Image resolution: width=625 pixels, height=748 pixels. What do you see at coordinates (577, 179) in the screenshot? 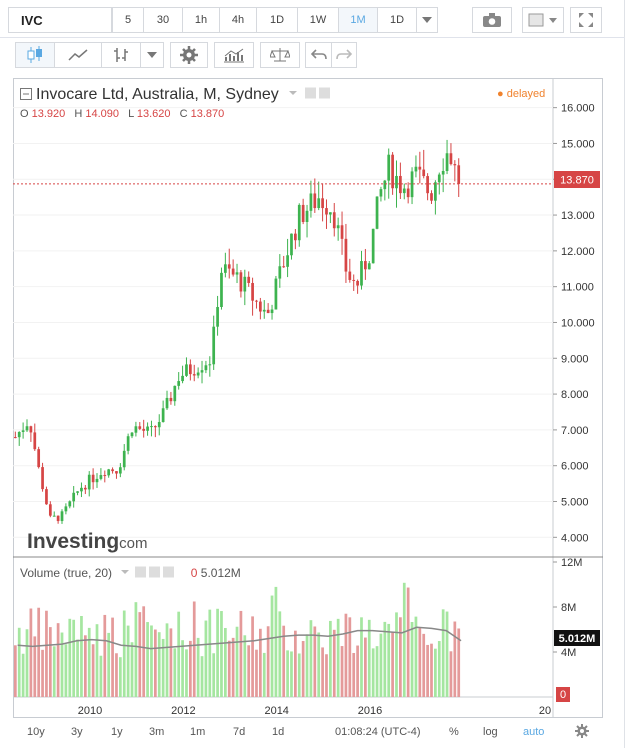
I see `last-price-marker` at bounding box center [577, 179].